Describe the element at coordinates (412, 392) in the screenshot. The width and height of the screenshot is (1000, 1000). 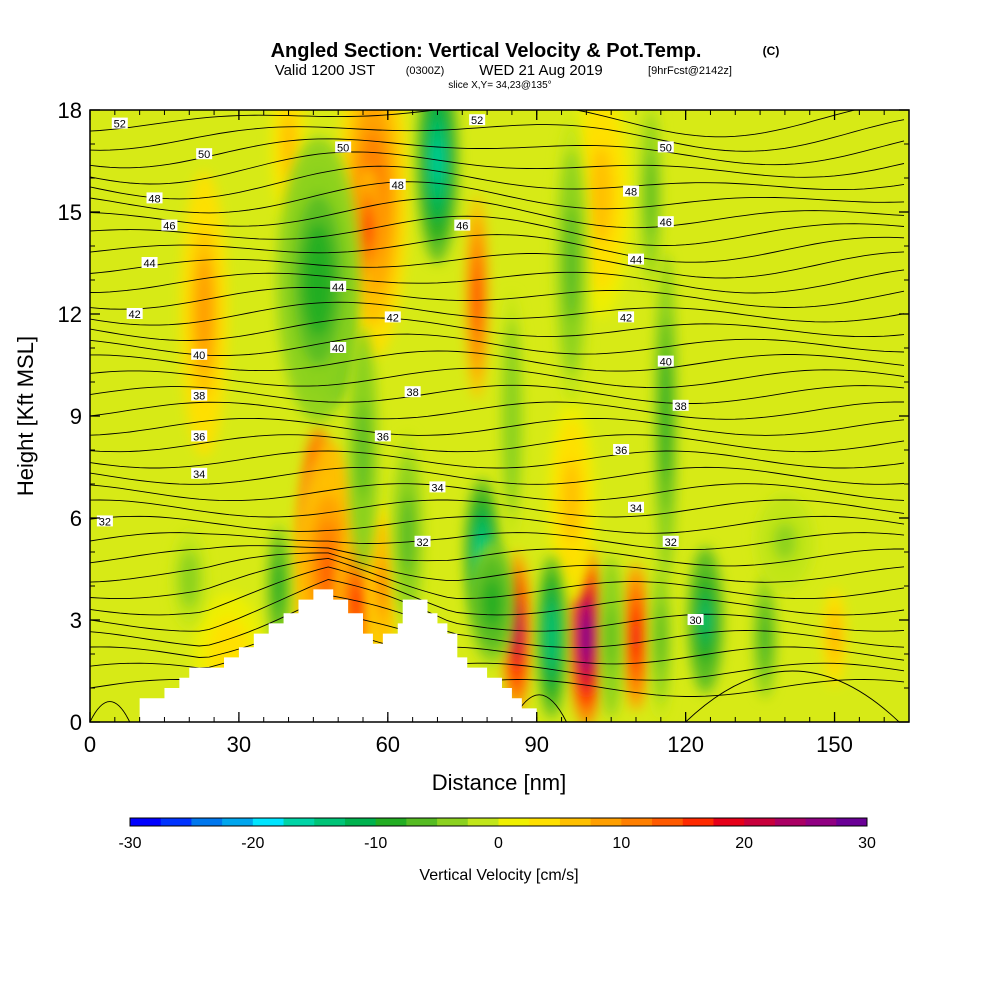
I see `contour-label-21: 38` at that location.